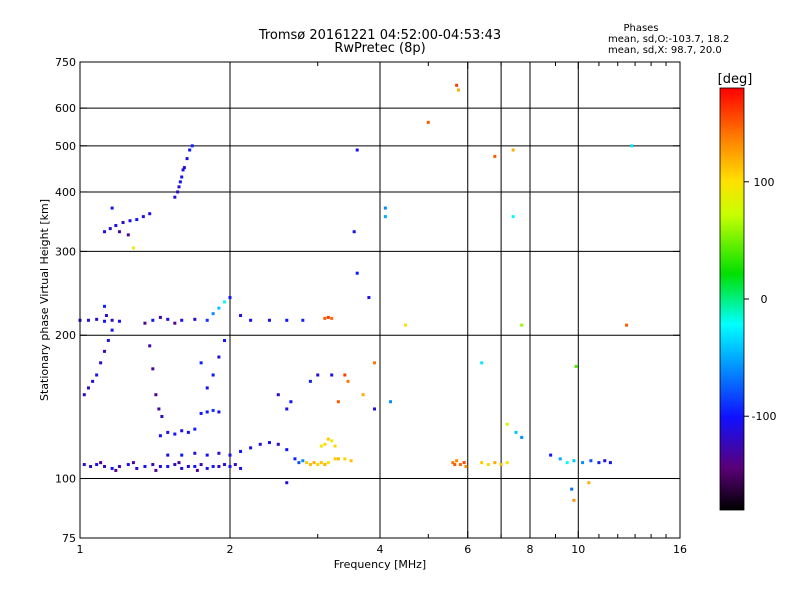 This screenshot has width=800, height=600. What do you see at coordinates (764, 299) in the screenshot?
I see `colorbar-tick-label: 0` at bounding box center [764, 299].